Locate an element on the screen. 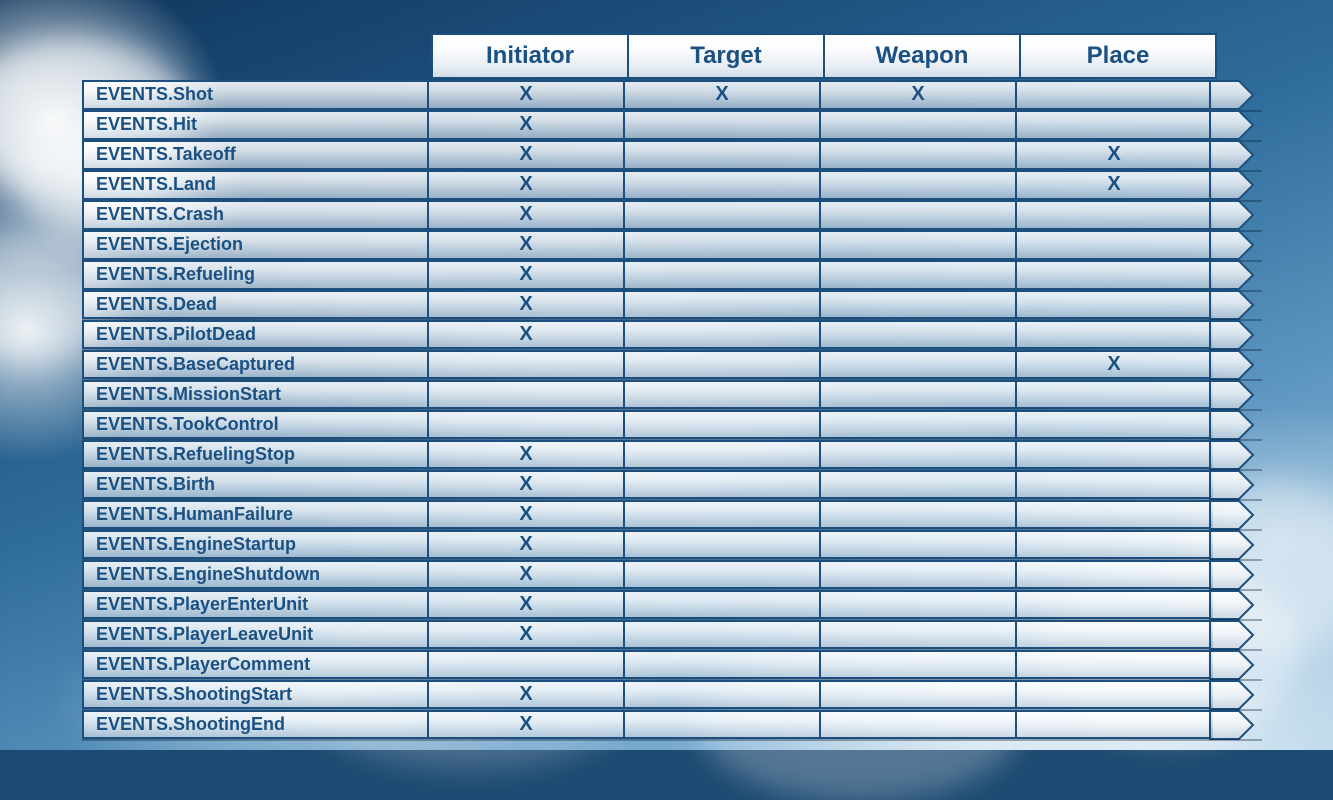 The width and height of the screenshot is (1333, 800). table-row: EVENTS.Birth X is located at coordinates (672, 485).